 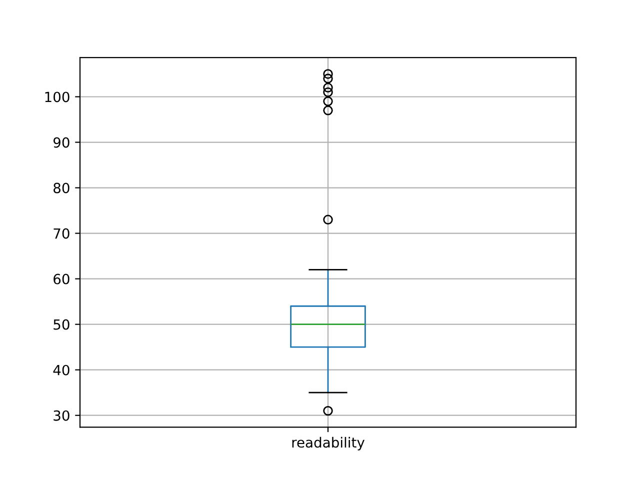 What do you see at coordinates (62, 233) in the screenshot?
I see `y-tick-label: 70` at bounding box center [62, 233].